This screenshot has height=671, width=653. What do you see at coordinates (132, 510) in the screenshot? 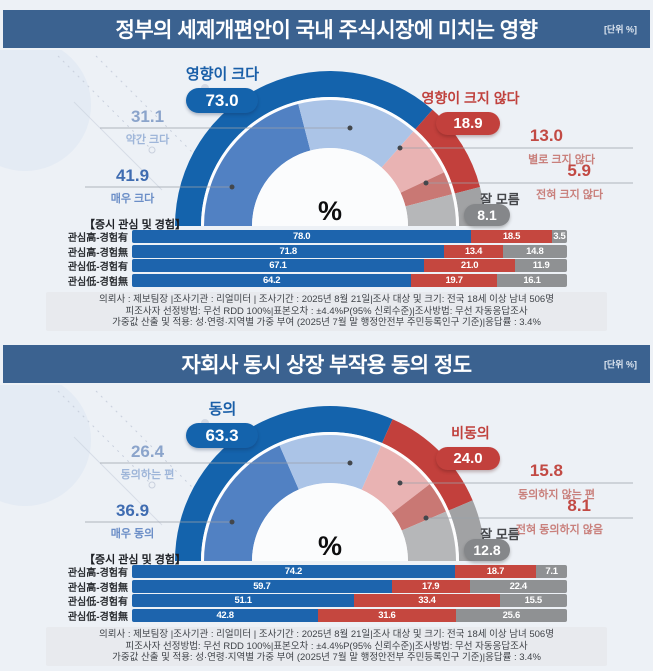
I see `gauge-sub-value: 36.9` at bounding box center [132, 510].